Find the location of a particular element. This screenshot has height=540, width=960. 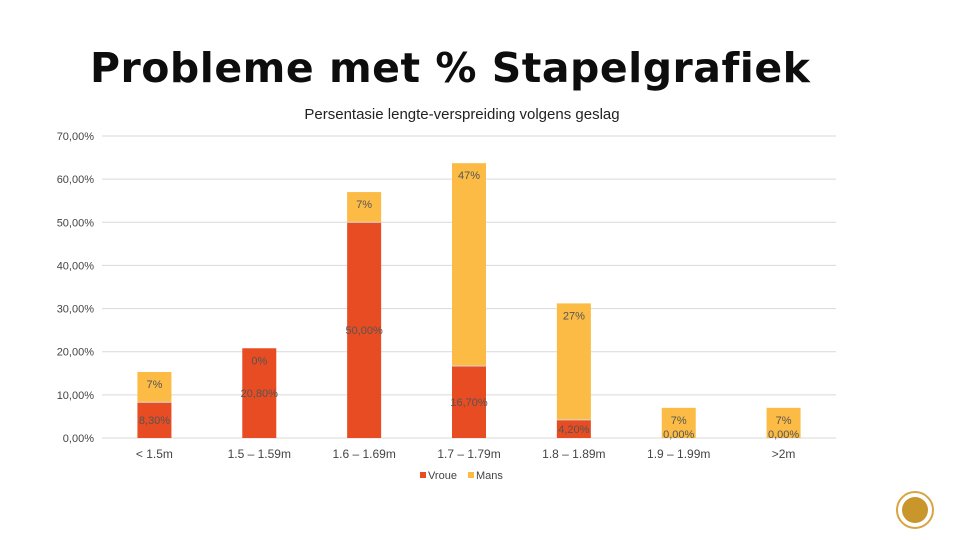

data-label-mans: 0% is located at coordinates (259, 361).